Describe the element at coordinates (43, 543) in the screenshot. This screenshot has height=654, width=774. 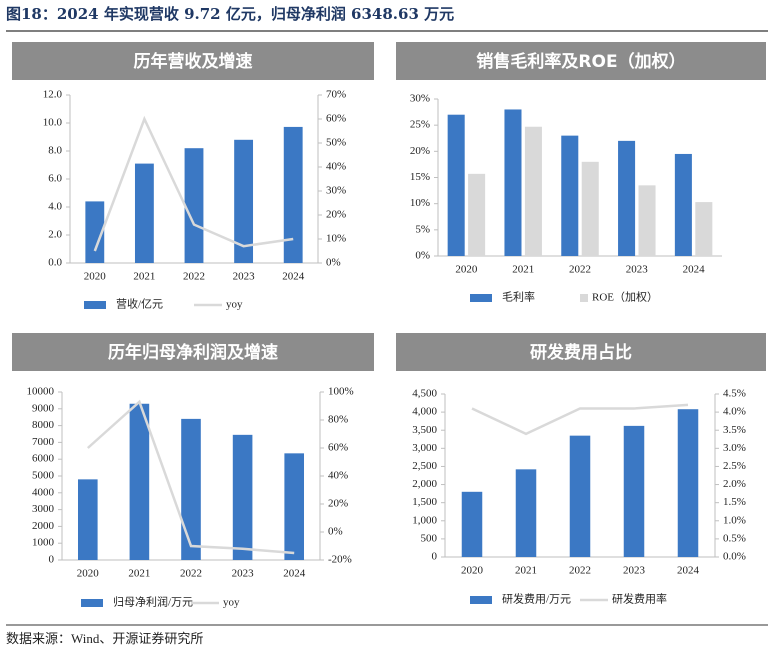
I see `y-tick-label: 1000` at that location.